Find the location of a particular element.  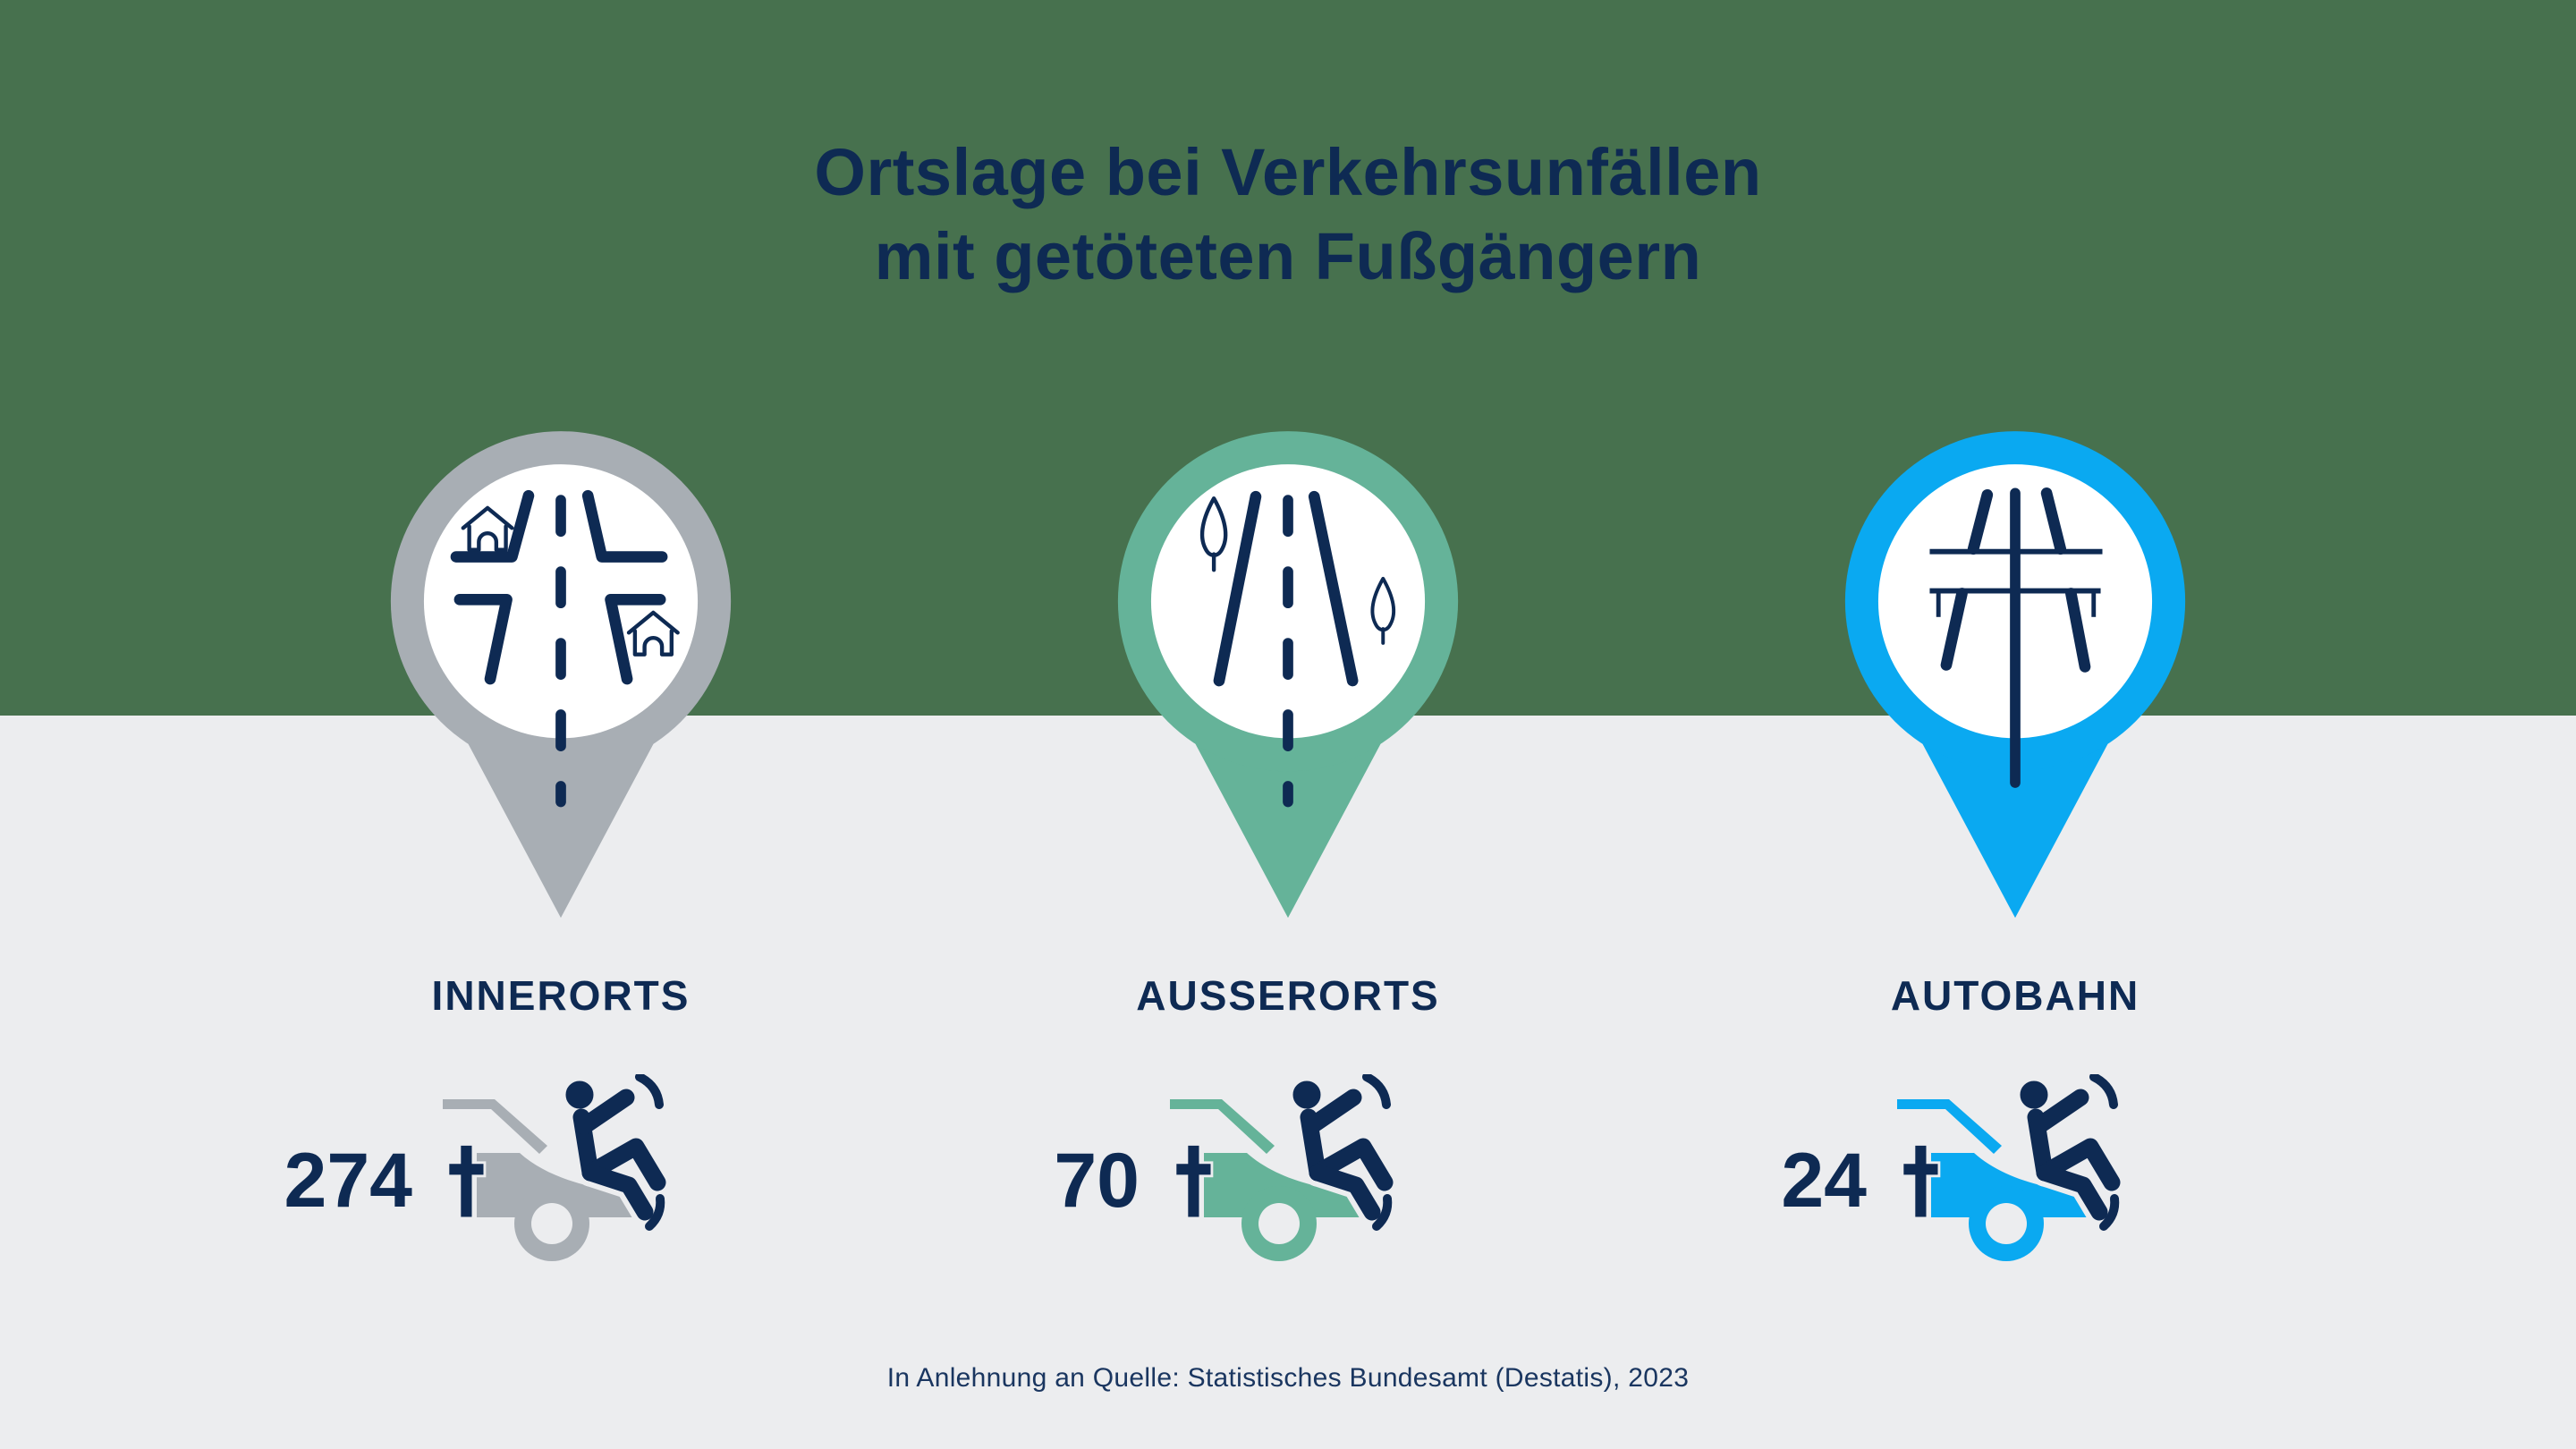

column-innerorts: INNERORTS 274 is located at coordinates (552, 844).